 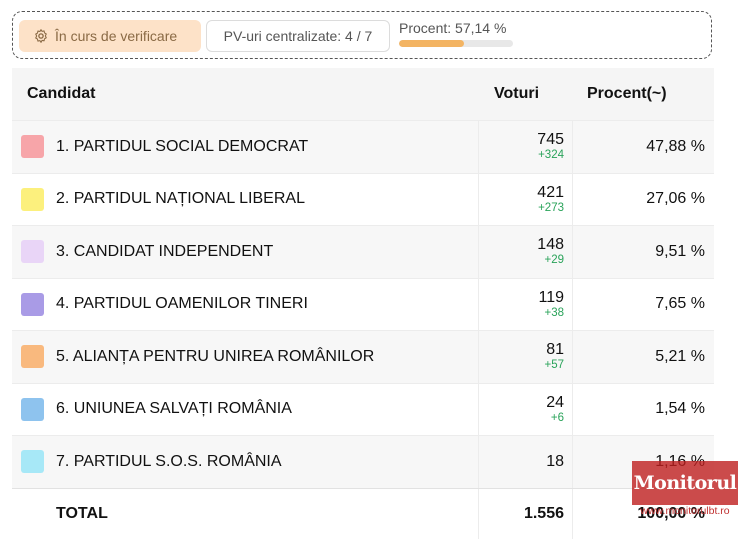 I want to click on pv-count-badge: PV-uri centralizate: 4 / 7, so click(x=298, y=36).